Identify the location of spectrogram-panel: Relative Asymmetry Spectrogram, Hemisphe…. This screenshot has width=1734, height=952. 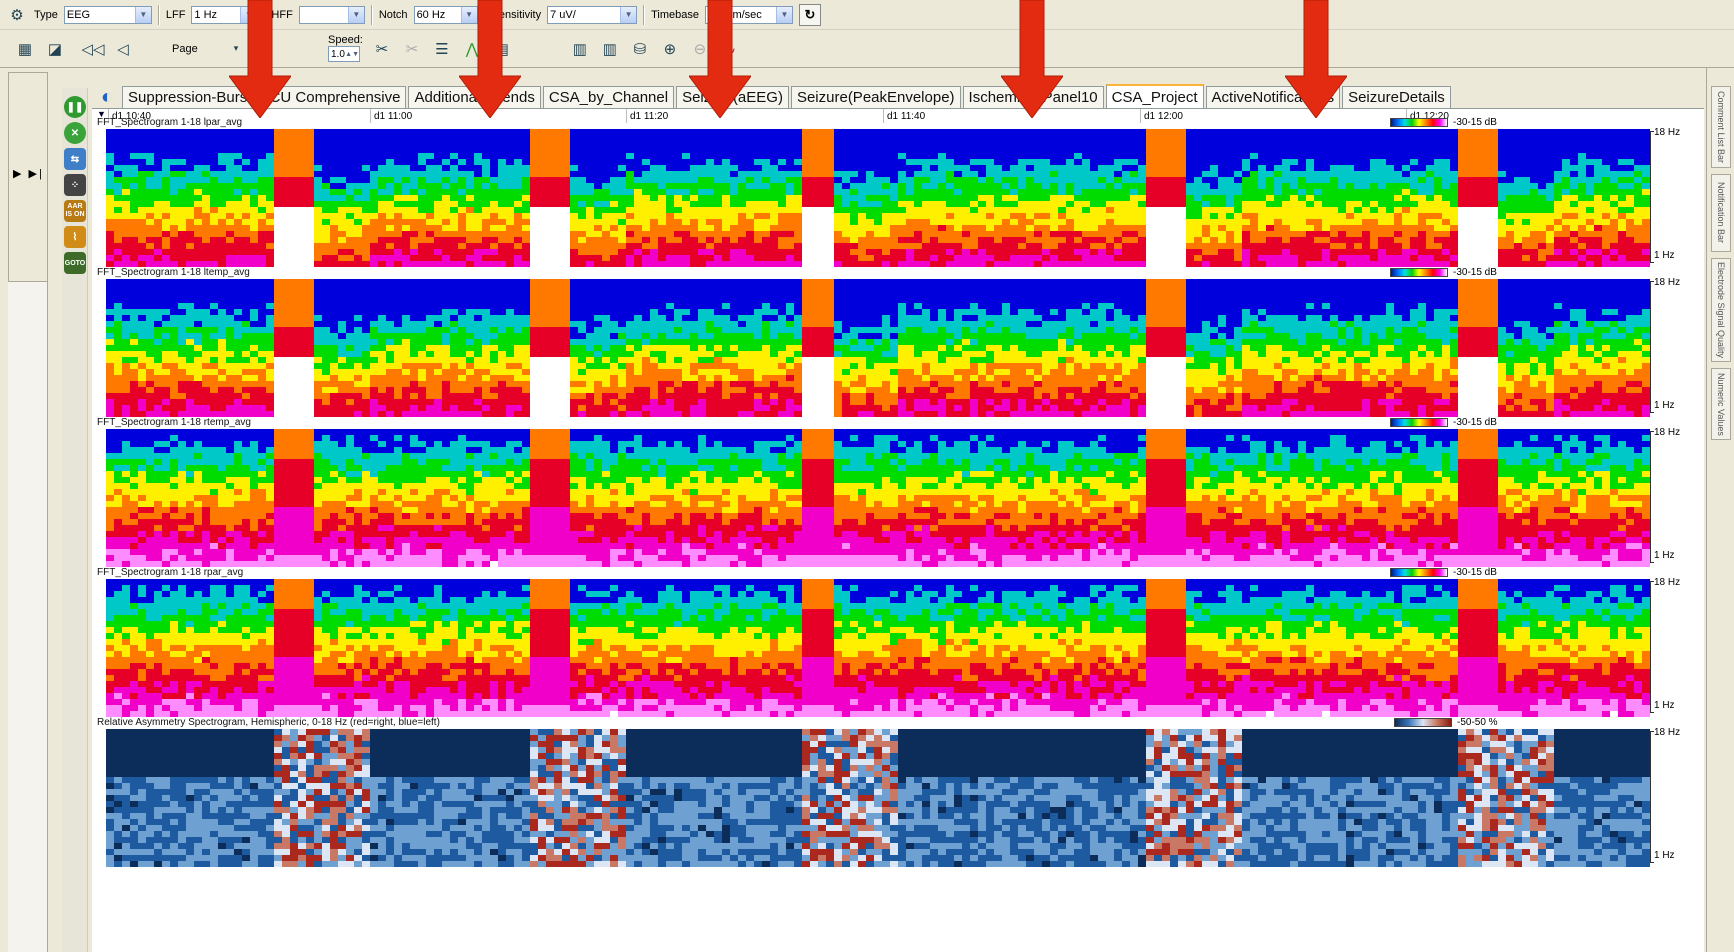
(898, 792).